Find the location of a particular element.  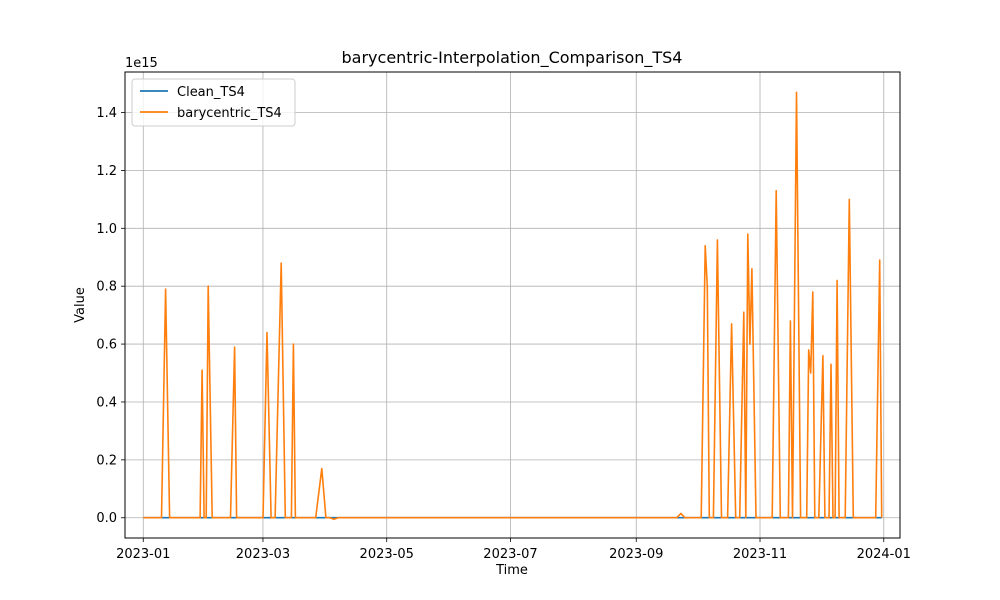

y-tick-label: 1.4 is located at coordinates (106, 113).